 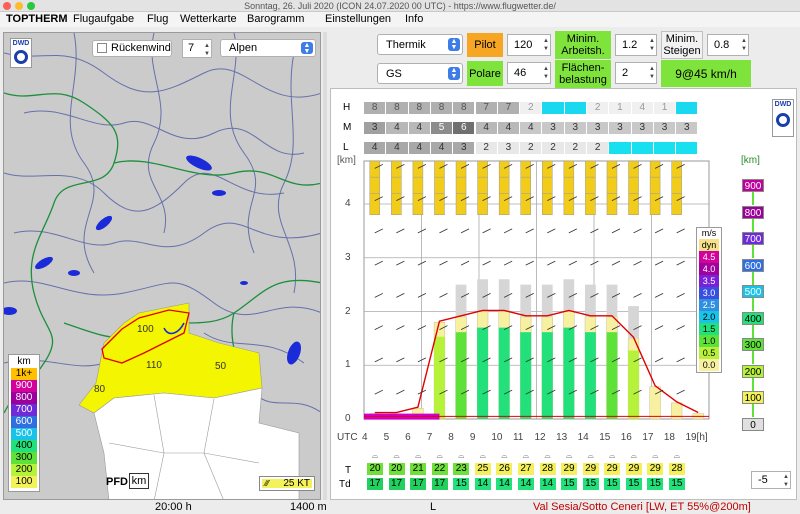 What do you see at coordinates (325, 266) in the screenshot?
I see `pane-splitter` at bounding box center [325, 266].